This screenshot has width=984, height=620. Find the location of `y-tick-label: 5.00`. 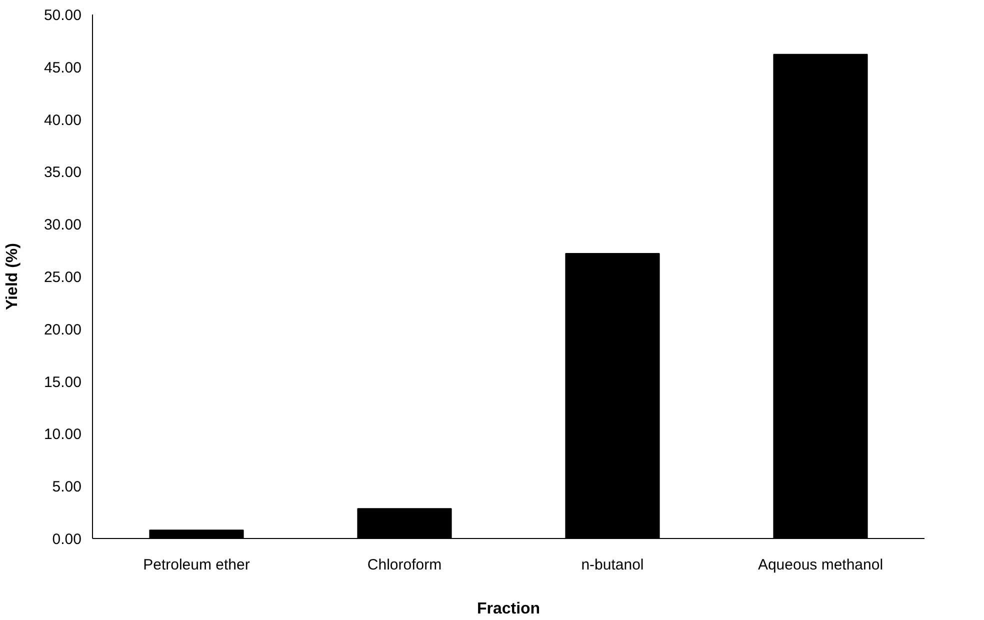

y-tick-label: 5.00 is located at coordinates (67, 487).